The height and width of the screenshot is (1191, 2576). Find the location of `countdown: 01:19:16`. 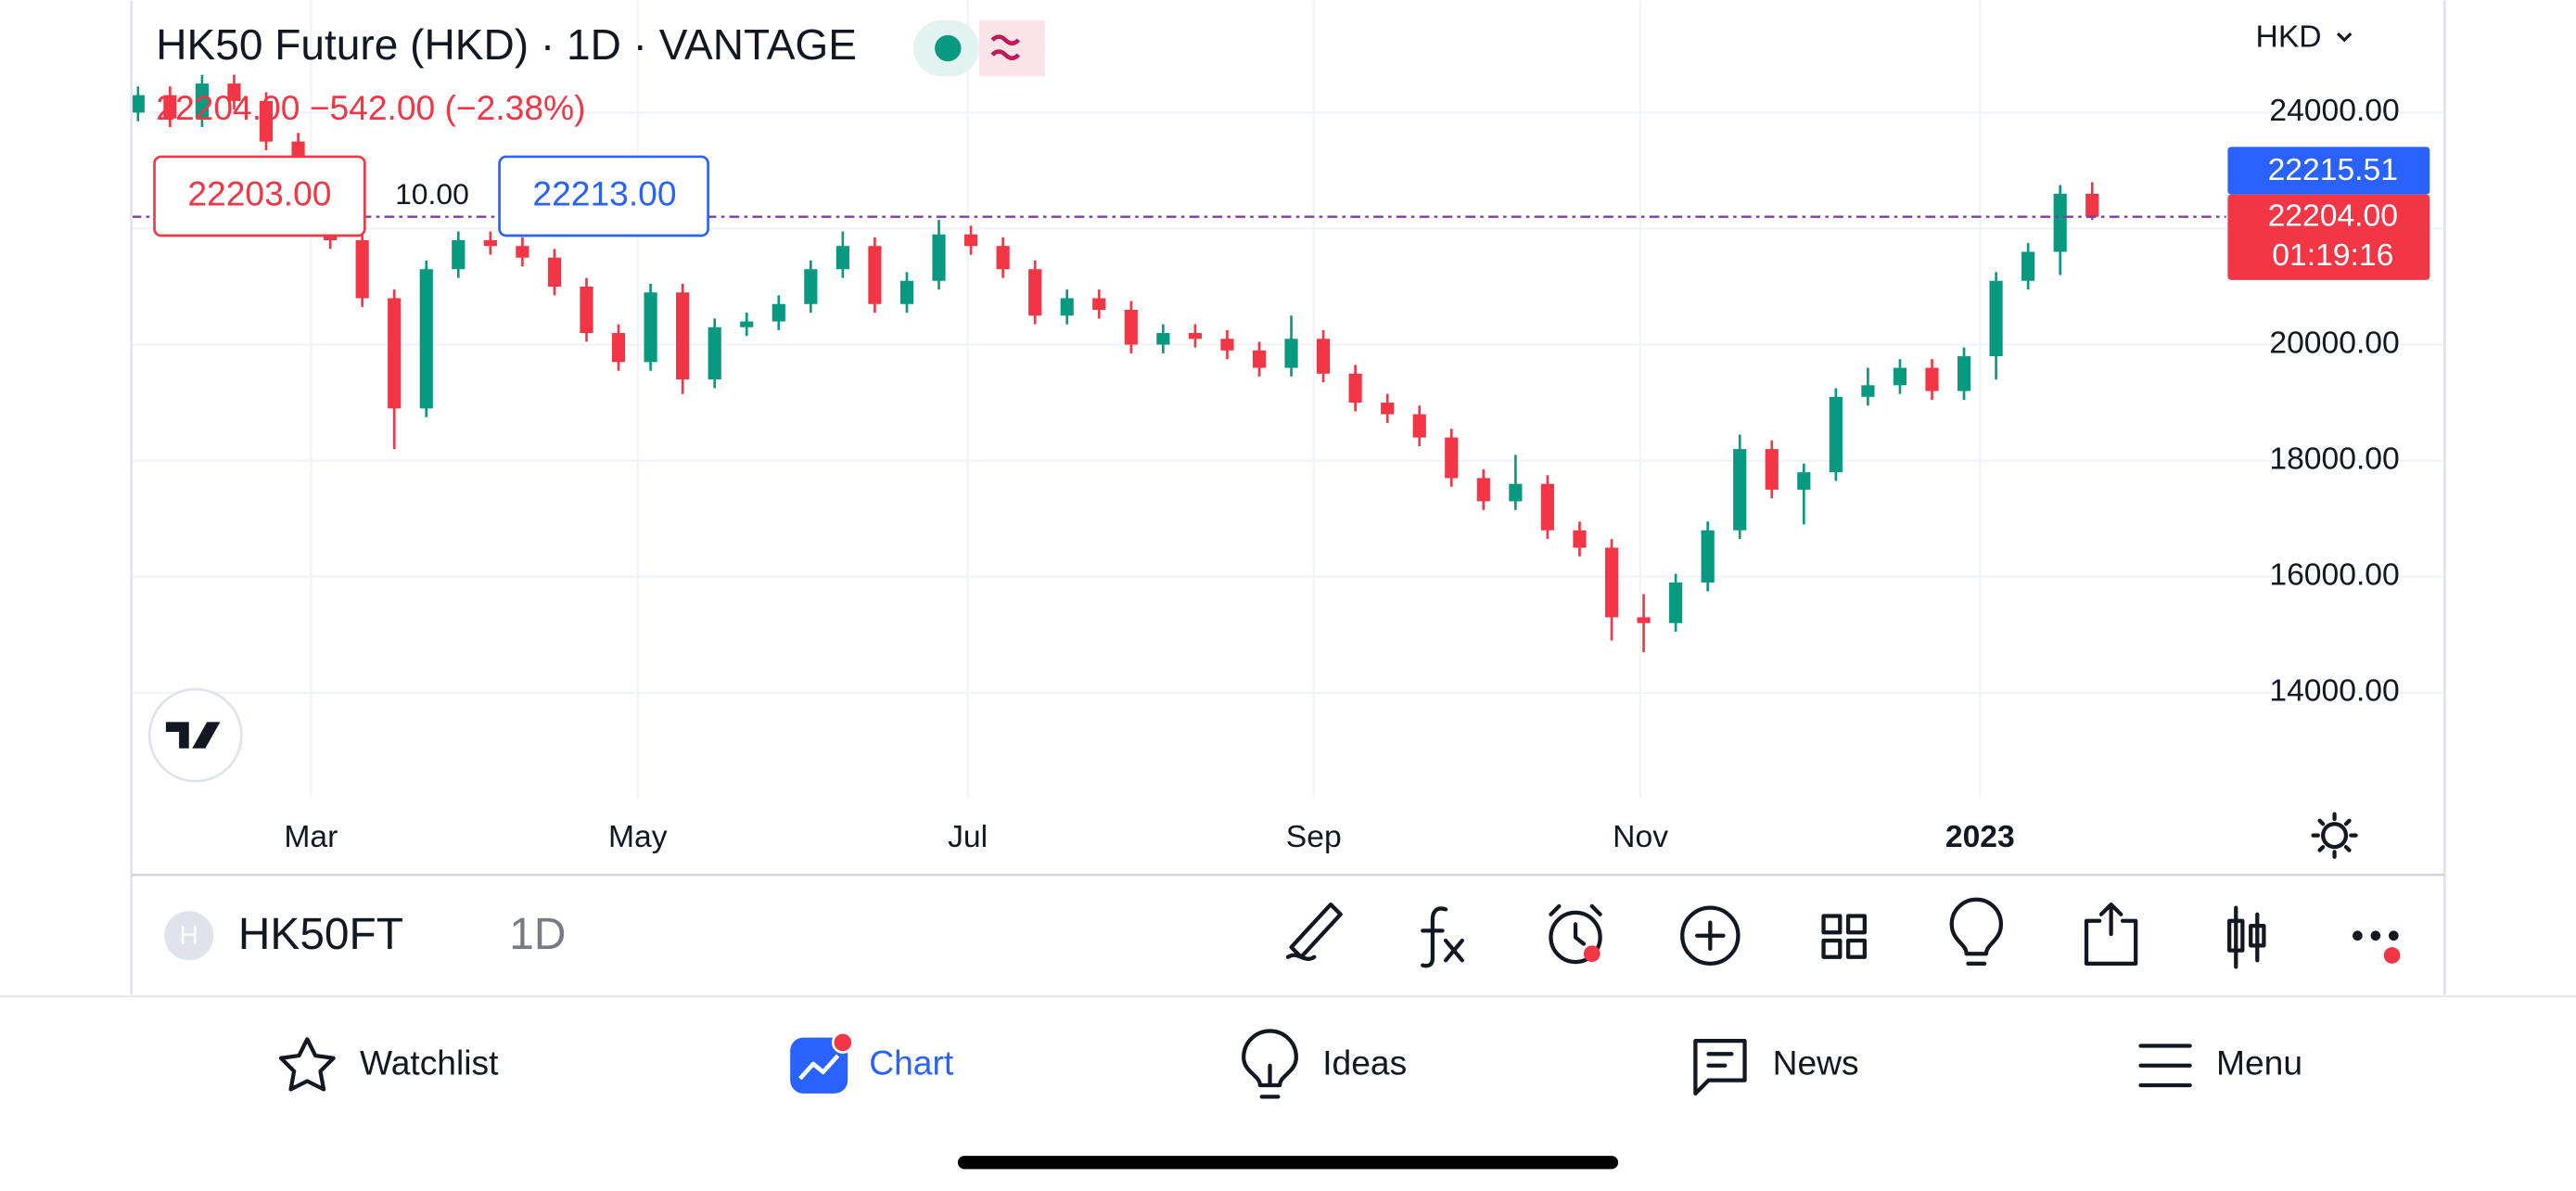

countdown: 01:19:16 is located at coordinates (2332, 255).